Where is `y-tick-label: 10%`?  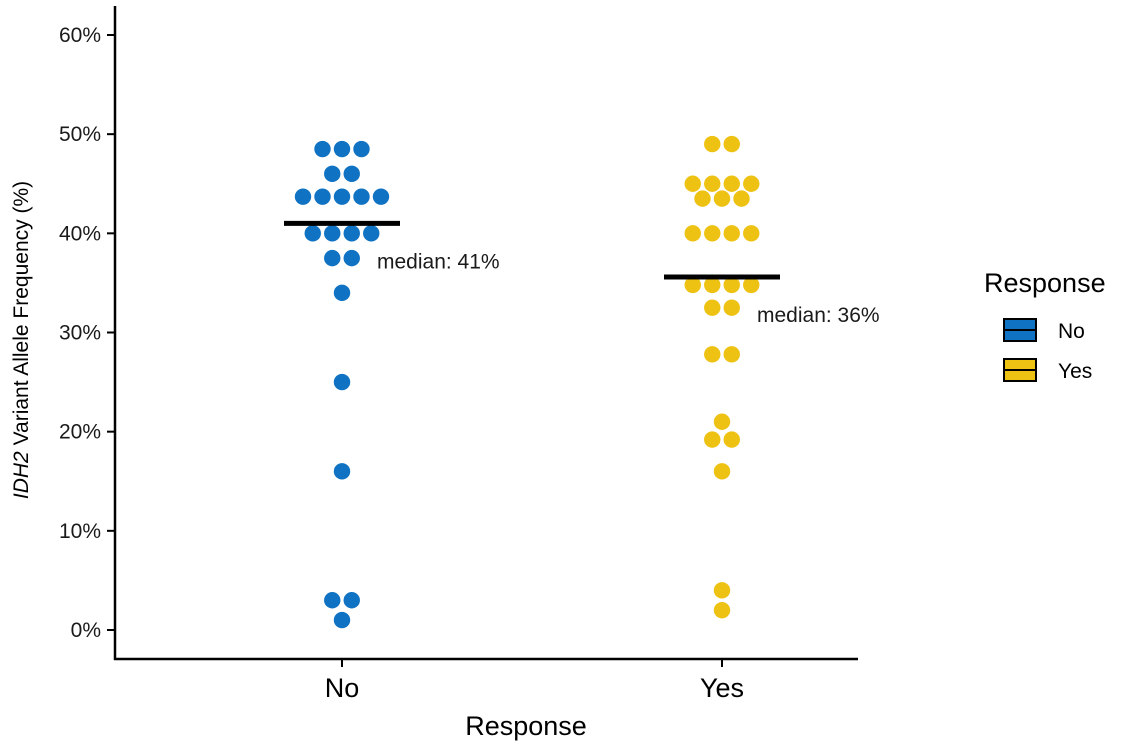 y-tick-label: 10% is located at coordinates (80, 531).